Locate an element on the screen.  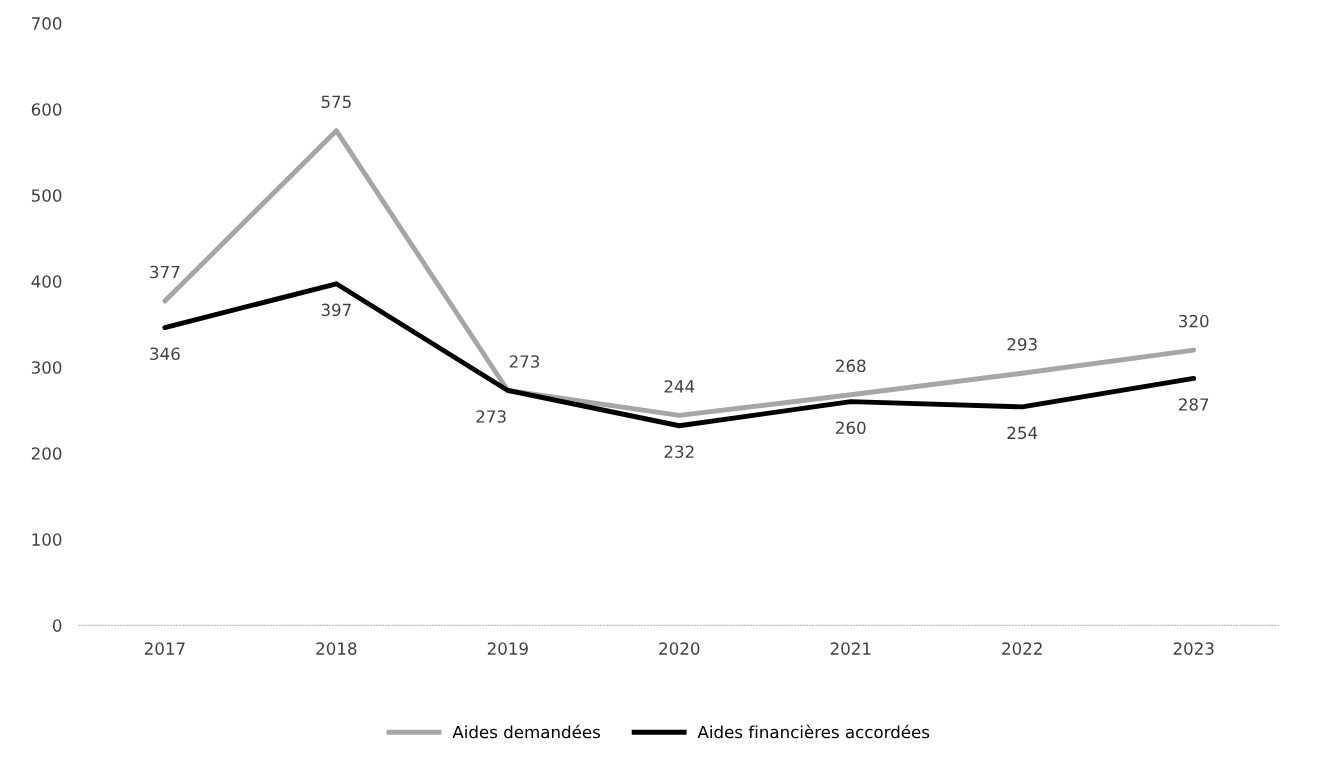
data-label: 244 is located at coordinates (679, 386).